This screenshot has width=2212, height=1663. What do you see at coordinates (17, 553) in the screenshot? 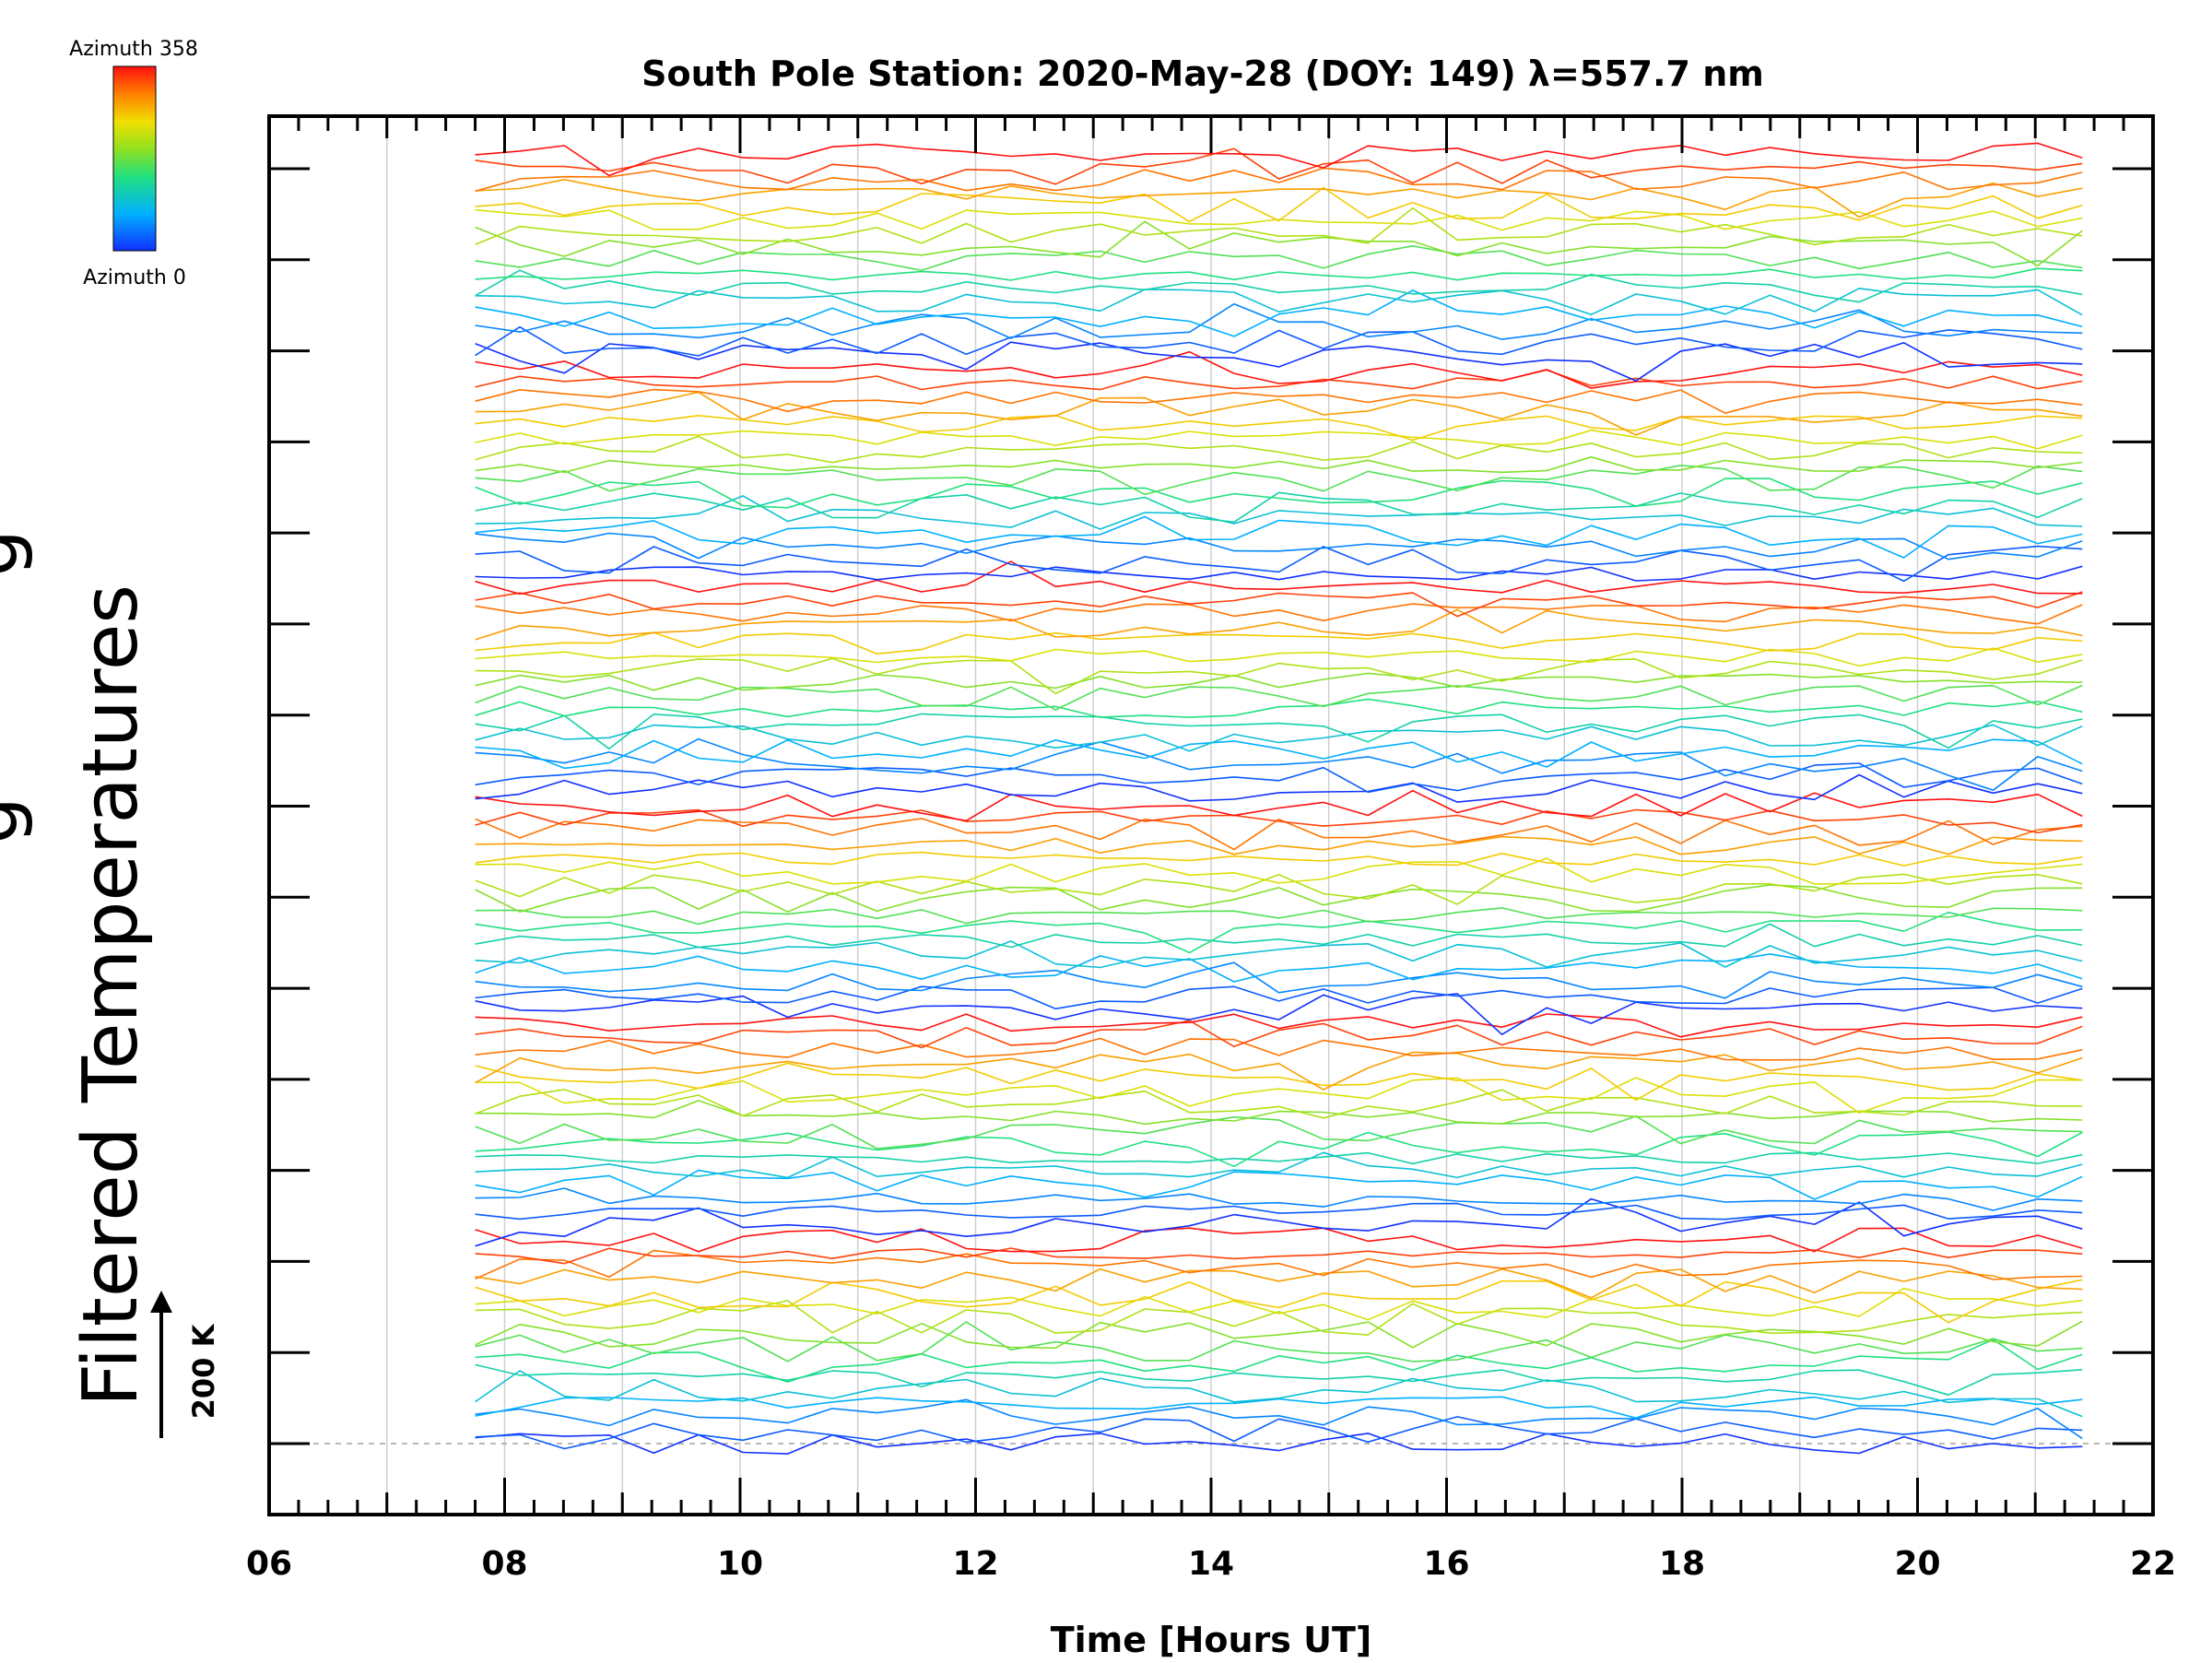
I see `y-axis-label-partial-2: g` at bounding box center [17, 553].